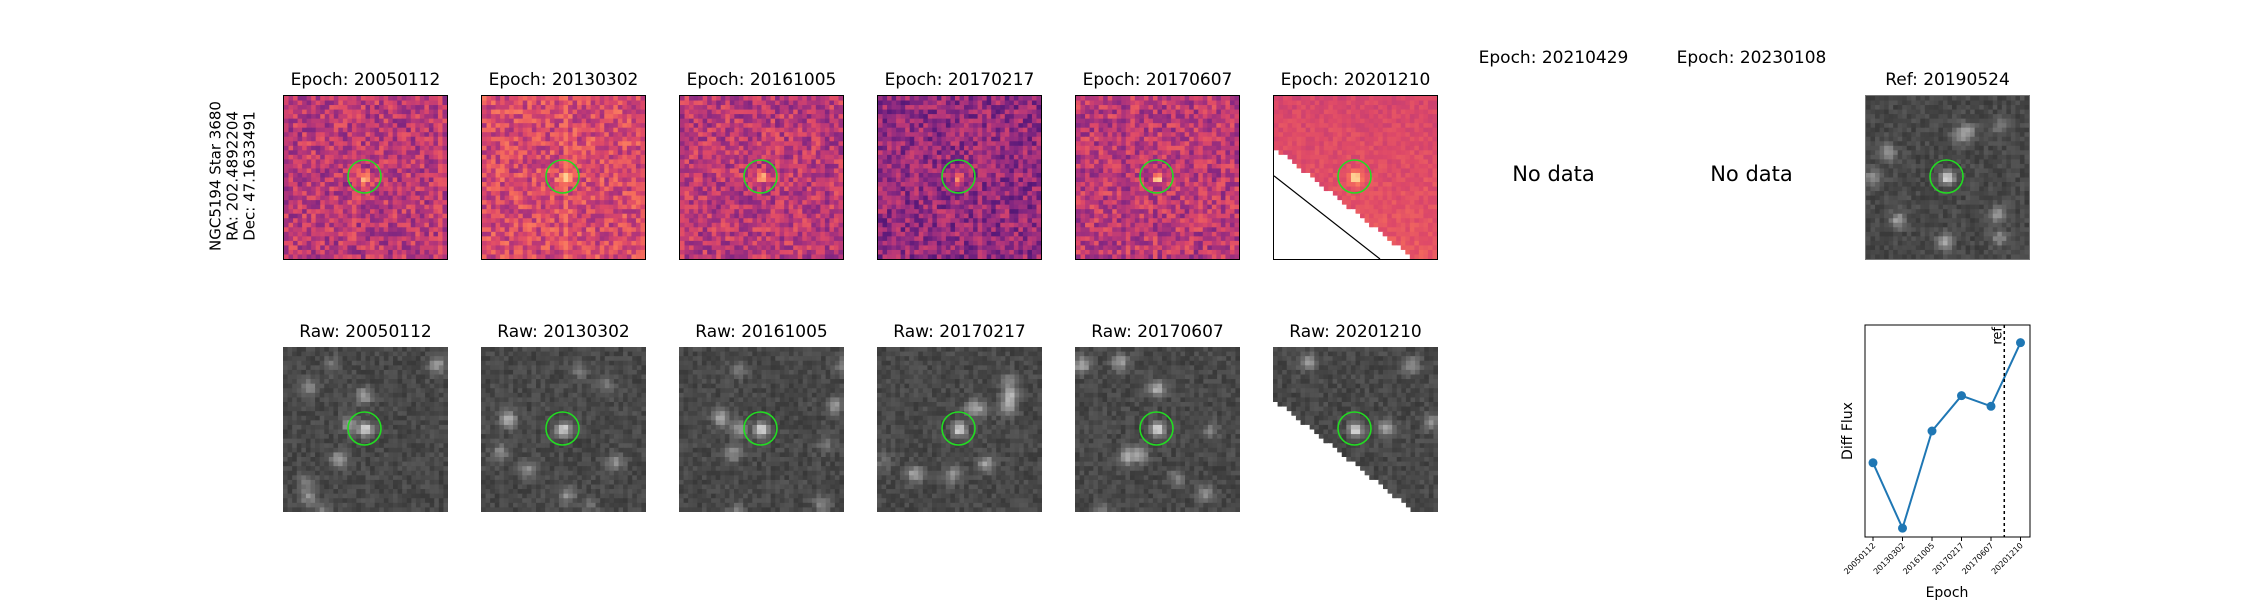 The width and height of the screenshot is (2250, 600). What do you see at coordinates (959, 80) in the screenshot?
I see `diff-title-3: Epoch: 20170217` at bounding box center [959, 80].